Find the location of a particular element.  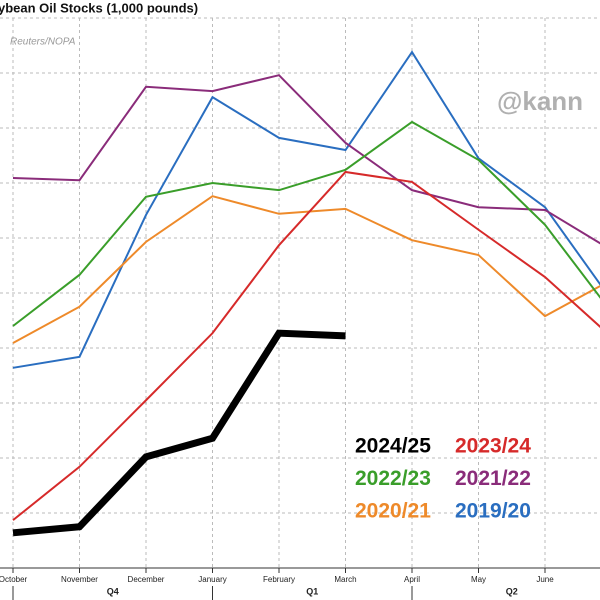

quarter-label: Q4 is located at coordinates (113, 591).